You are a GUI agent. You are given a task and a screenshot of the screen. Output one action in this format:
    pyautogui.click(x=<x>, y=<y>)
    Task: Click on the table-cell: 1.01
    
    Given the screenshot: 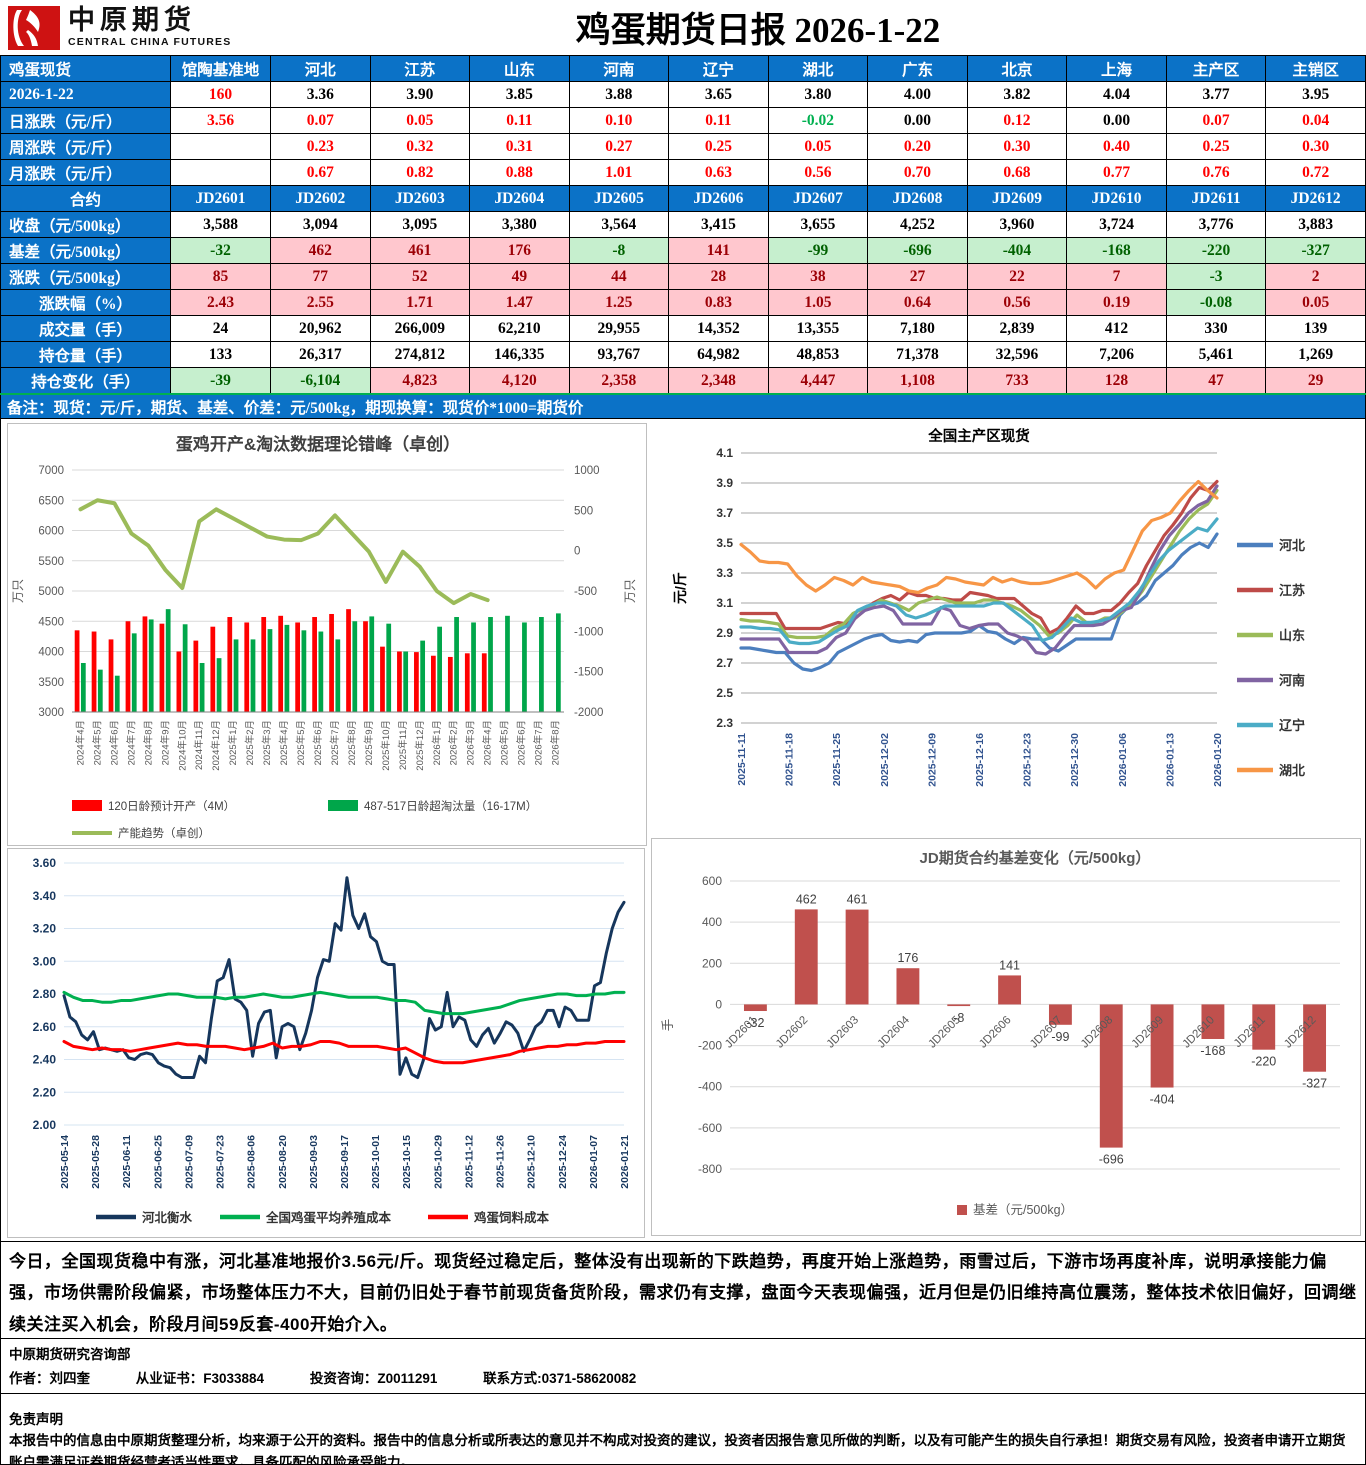 What is the action you would take?
    pyautogui.click(x=619, y=172)
    